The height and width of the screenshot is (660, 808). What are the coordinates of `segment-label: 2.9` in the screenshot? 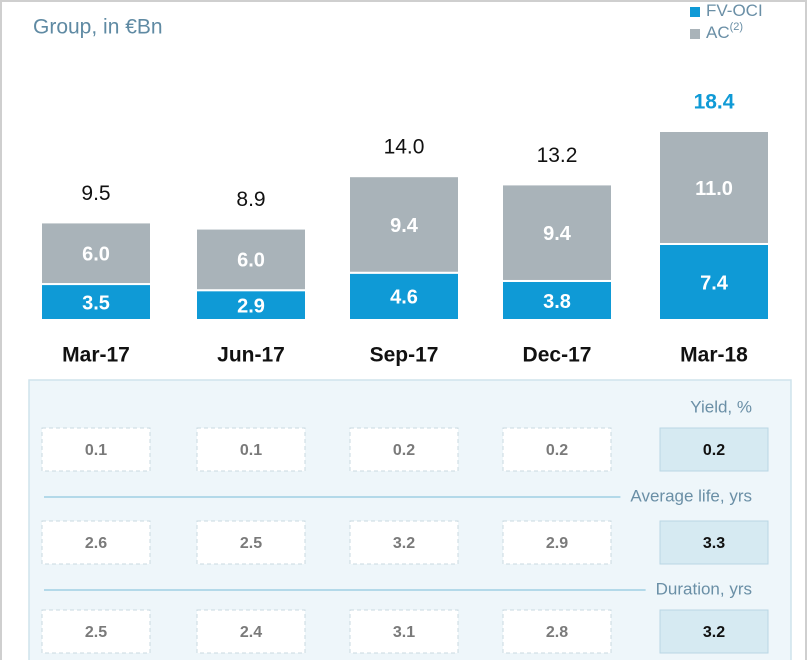 It's located at (251, 306).